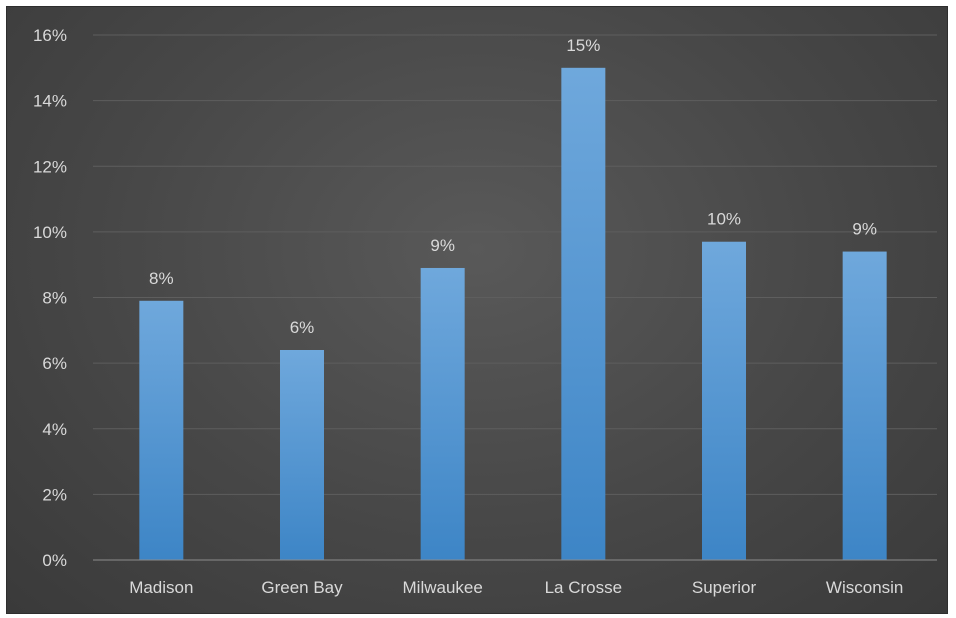 The image size is (956, 618). Describe the element at coordinates (50, 101) in the screenshot. I see `y-tick-label: 14%` at that location.